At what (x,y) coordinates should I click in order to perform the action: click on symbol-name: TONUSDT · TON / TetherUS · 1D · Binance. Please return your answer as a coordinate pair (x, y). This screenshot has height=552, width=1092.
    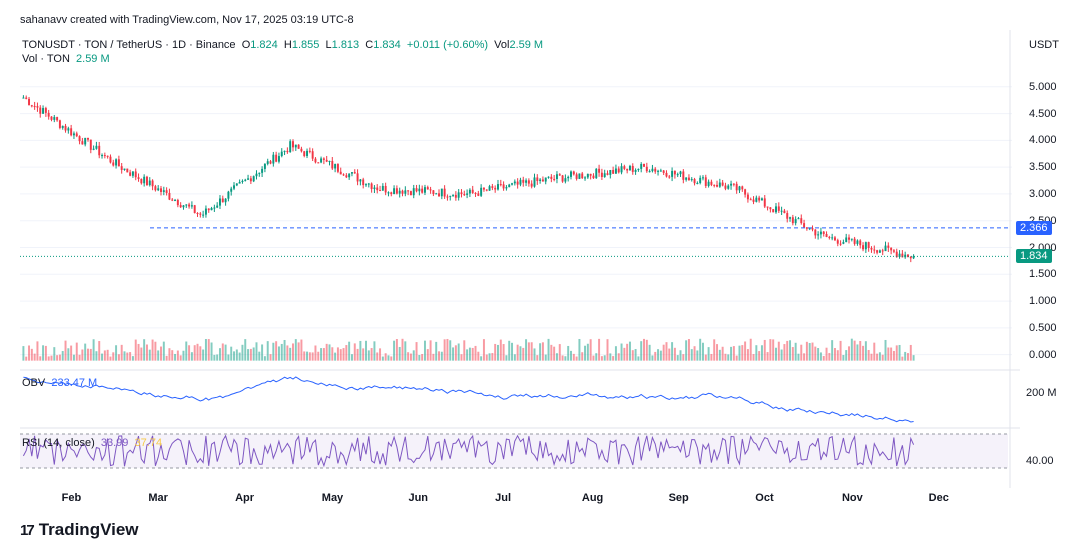
    Looking at the image, I should click on (129, 45).